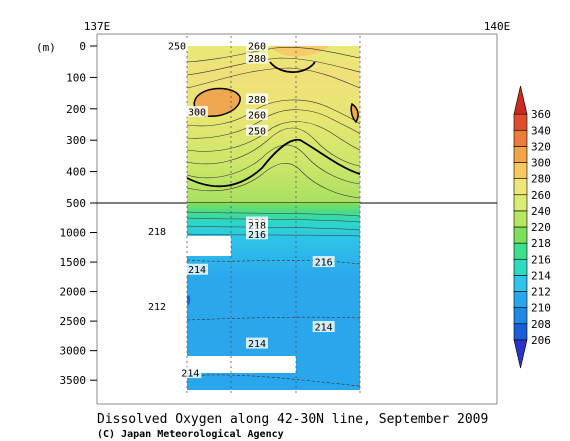  What do you see at coordinates (73, 262) in the screenshot?
I see `y-tick-label: 1500` at bounding box center [73, 262].